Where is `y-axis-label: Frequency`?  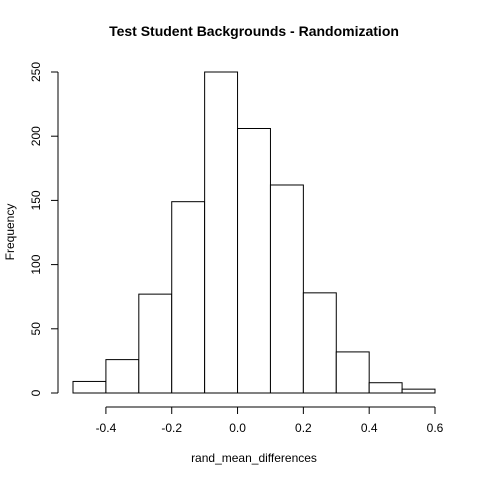
y-axis-label: Frequency is located at coordinates (10, 232).